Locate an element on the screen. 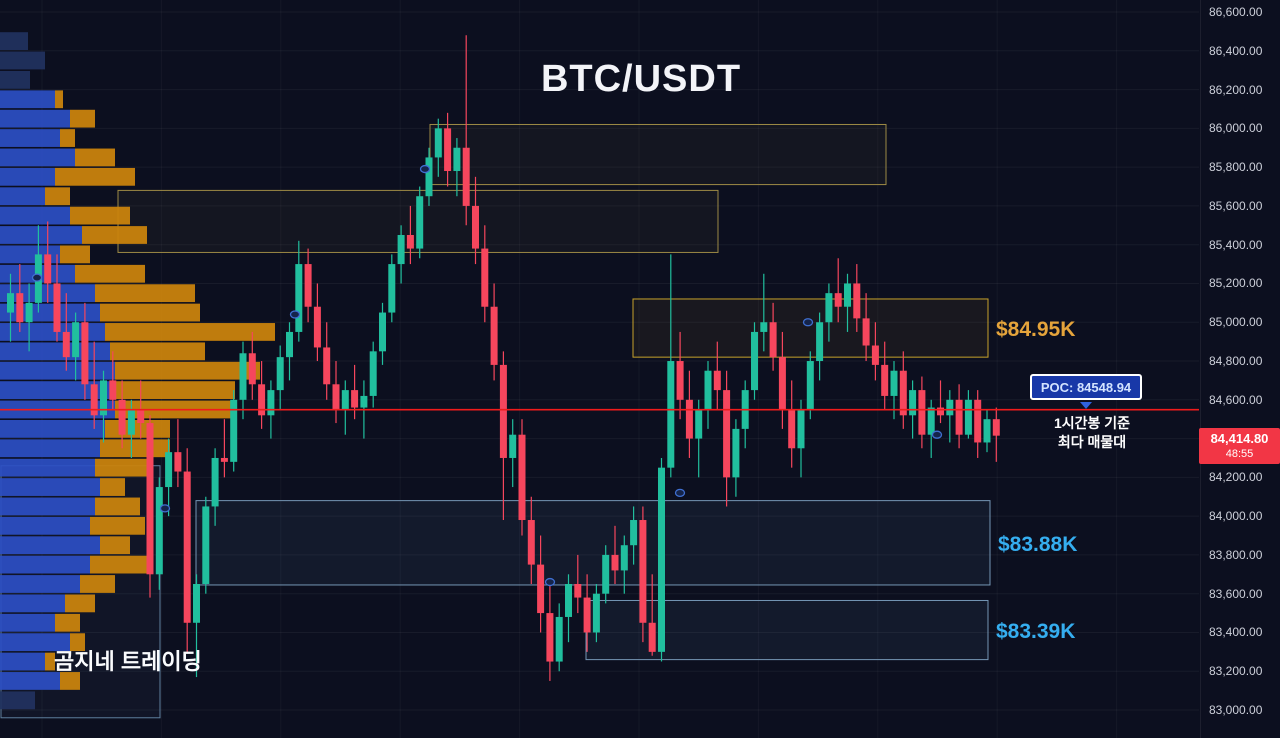  price-axis-label: 84,000.00 is located at coordinates (1236, 516).